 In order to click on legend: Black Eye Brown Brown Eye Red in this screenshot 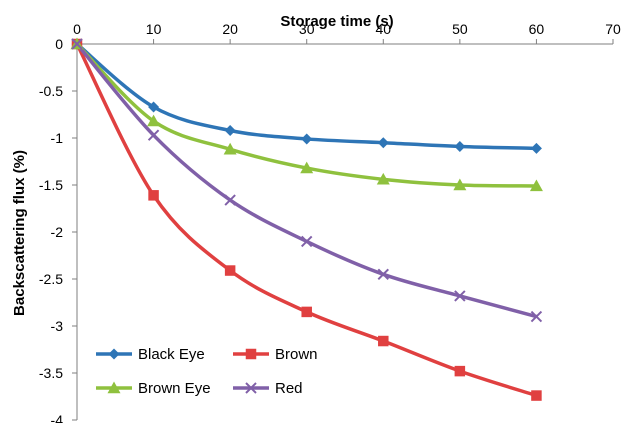, I will do `click(207, 371)`.